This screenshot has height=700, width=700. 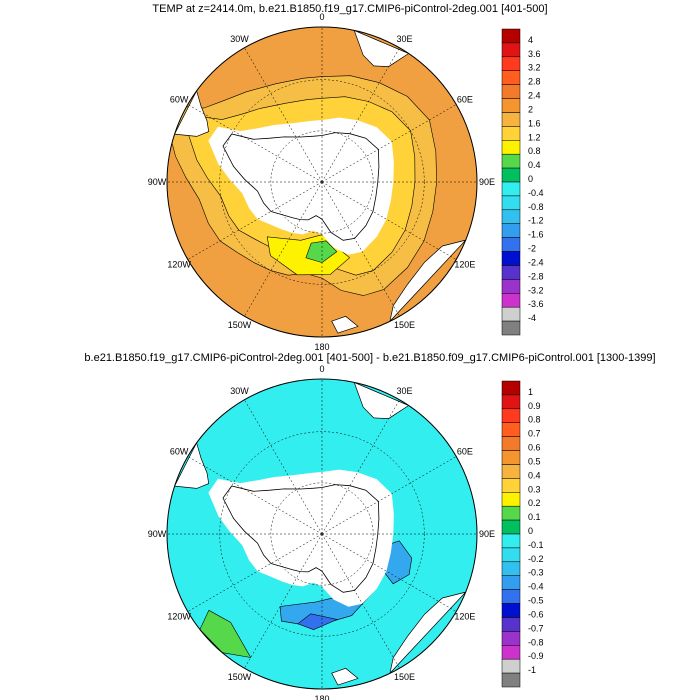 I want to click on colorbar-label: -2.4, so click(x=536, y=263).